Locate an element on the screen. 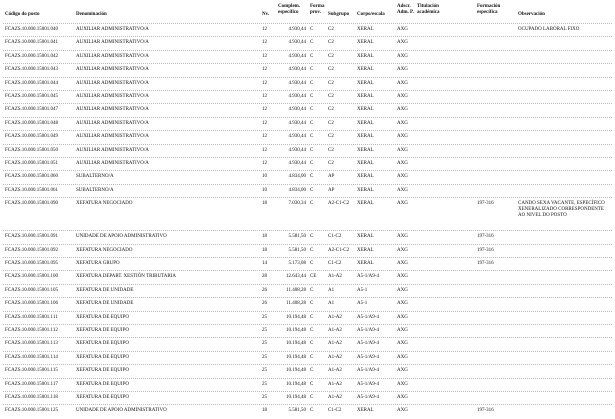  column-header: Denominación is located at coordinates (91, 14).